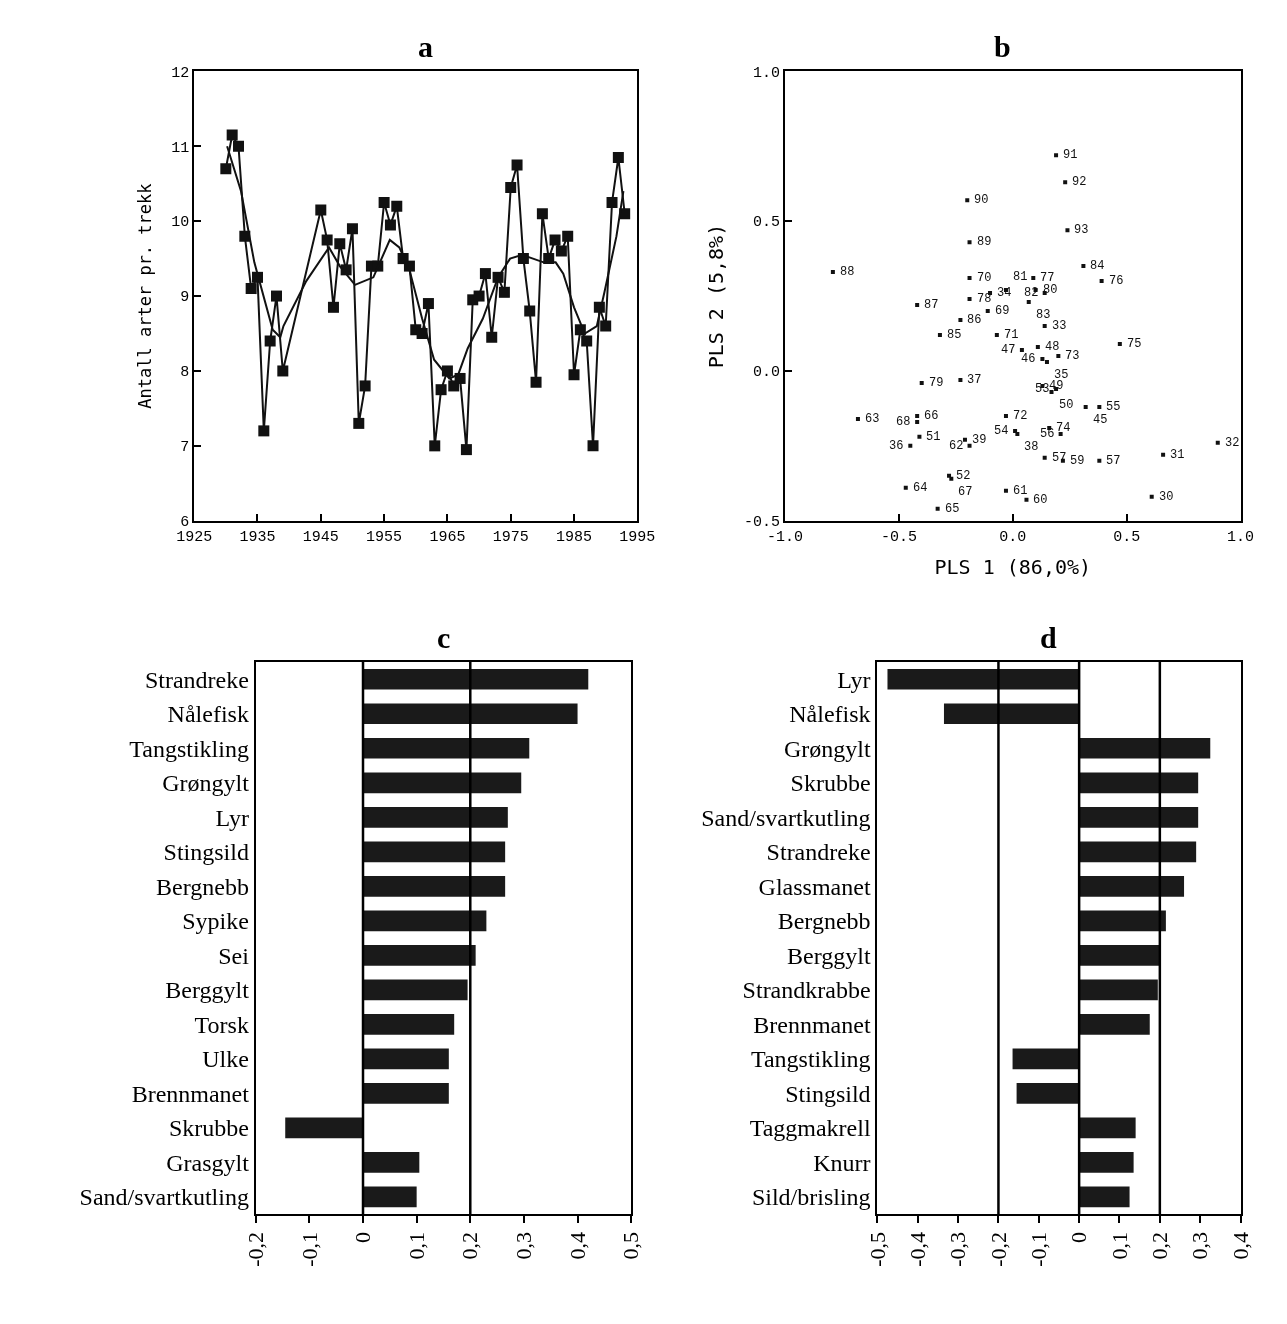  I want to click on x-tick-label: 1995, so click(637, 537).